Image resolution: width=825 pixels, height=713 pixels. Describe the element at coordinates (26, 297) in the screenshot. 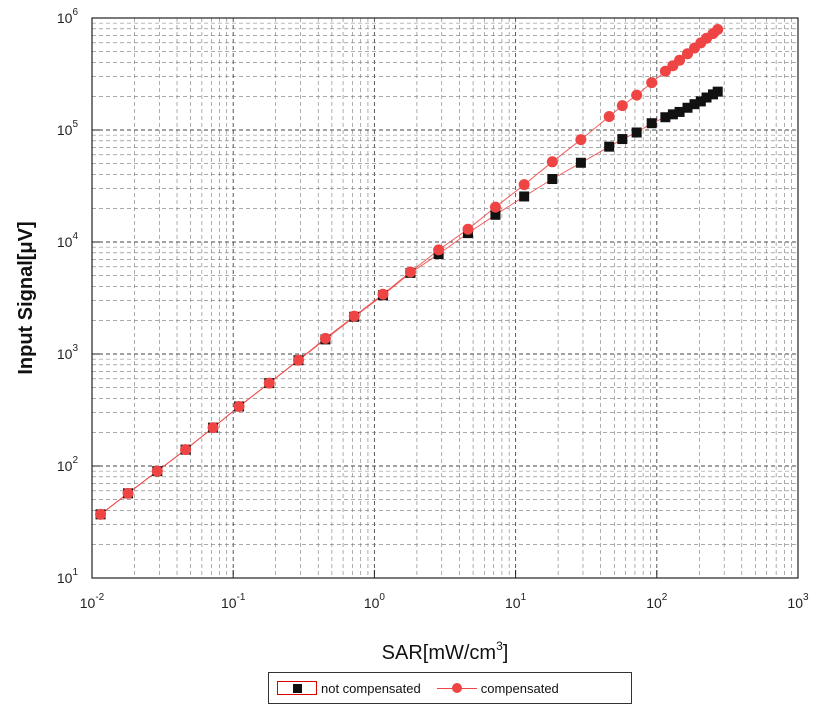

I see `y-axis-title: Input Signal[μV]` at that location.